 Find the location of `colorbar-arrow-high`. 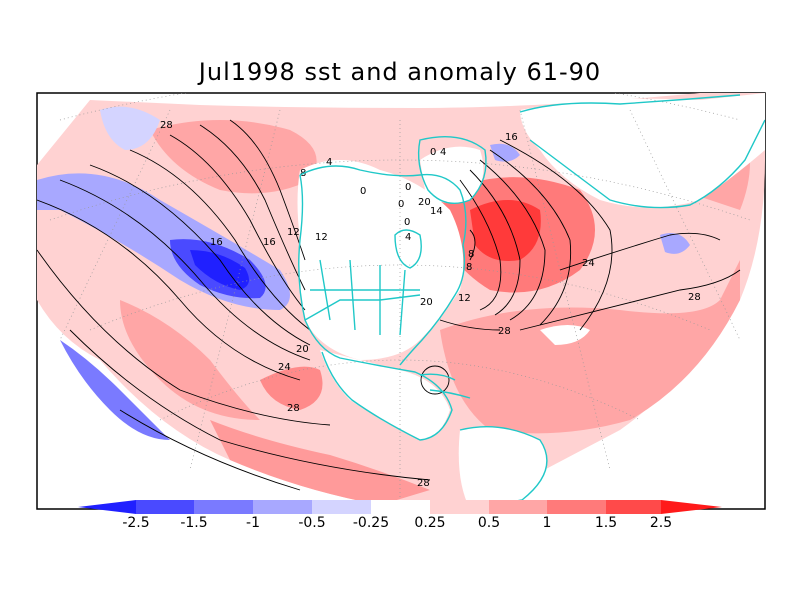

colorbar-arrow-high is located at coordinates (691, 507).